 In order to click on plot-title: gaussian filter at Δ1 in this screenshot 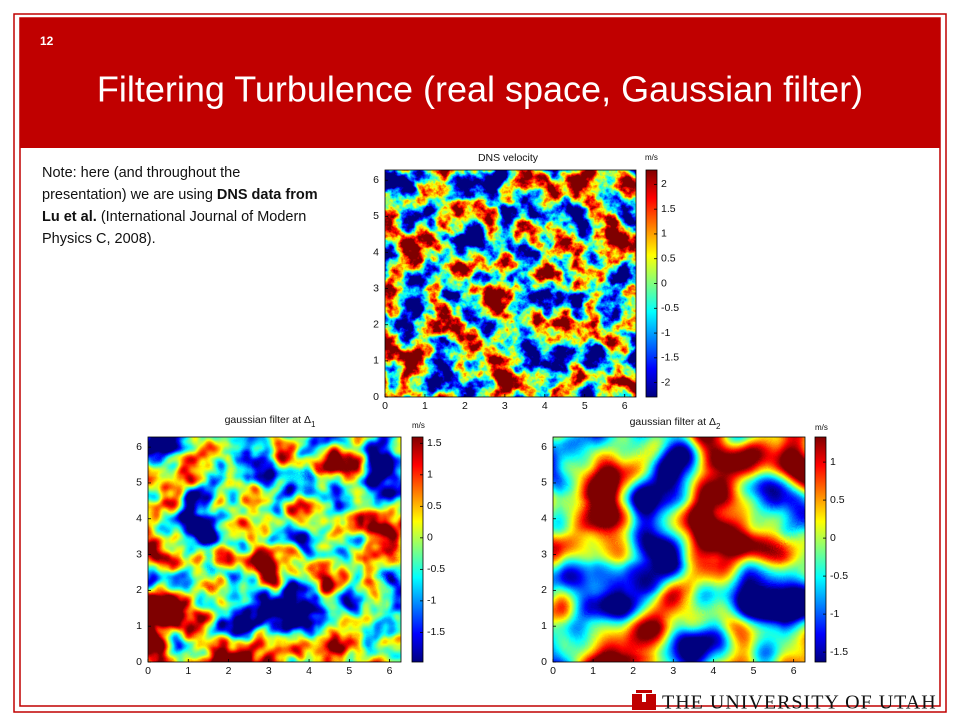, I will do `click(270, 421)`.